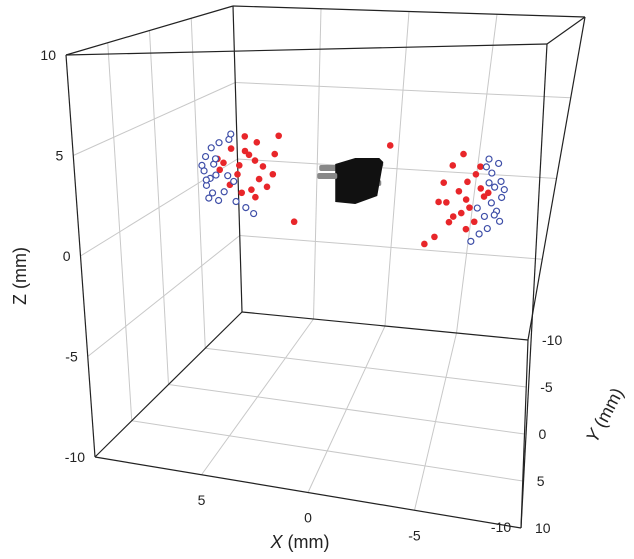 The image size is (634, 559). I want to click on z-tick-label: 5, so click(59, 156).